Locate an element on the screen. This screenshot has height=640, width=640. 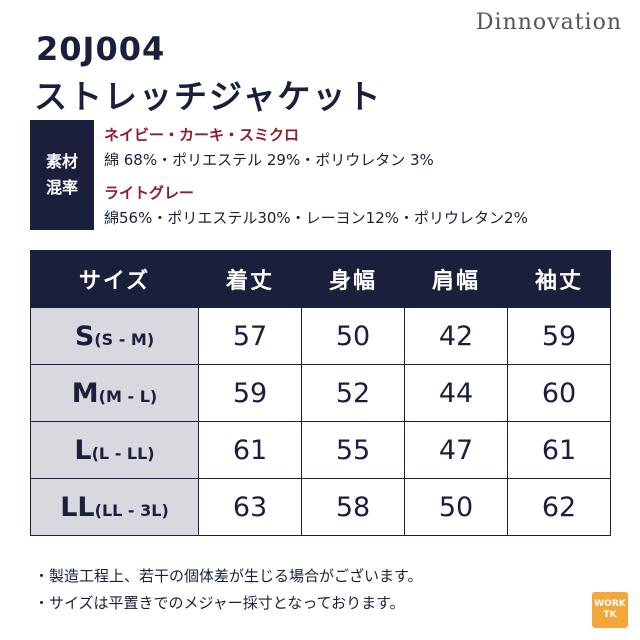
value-cell: 57 is located at coordinates (250, 336).